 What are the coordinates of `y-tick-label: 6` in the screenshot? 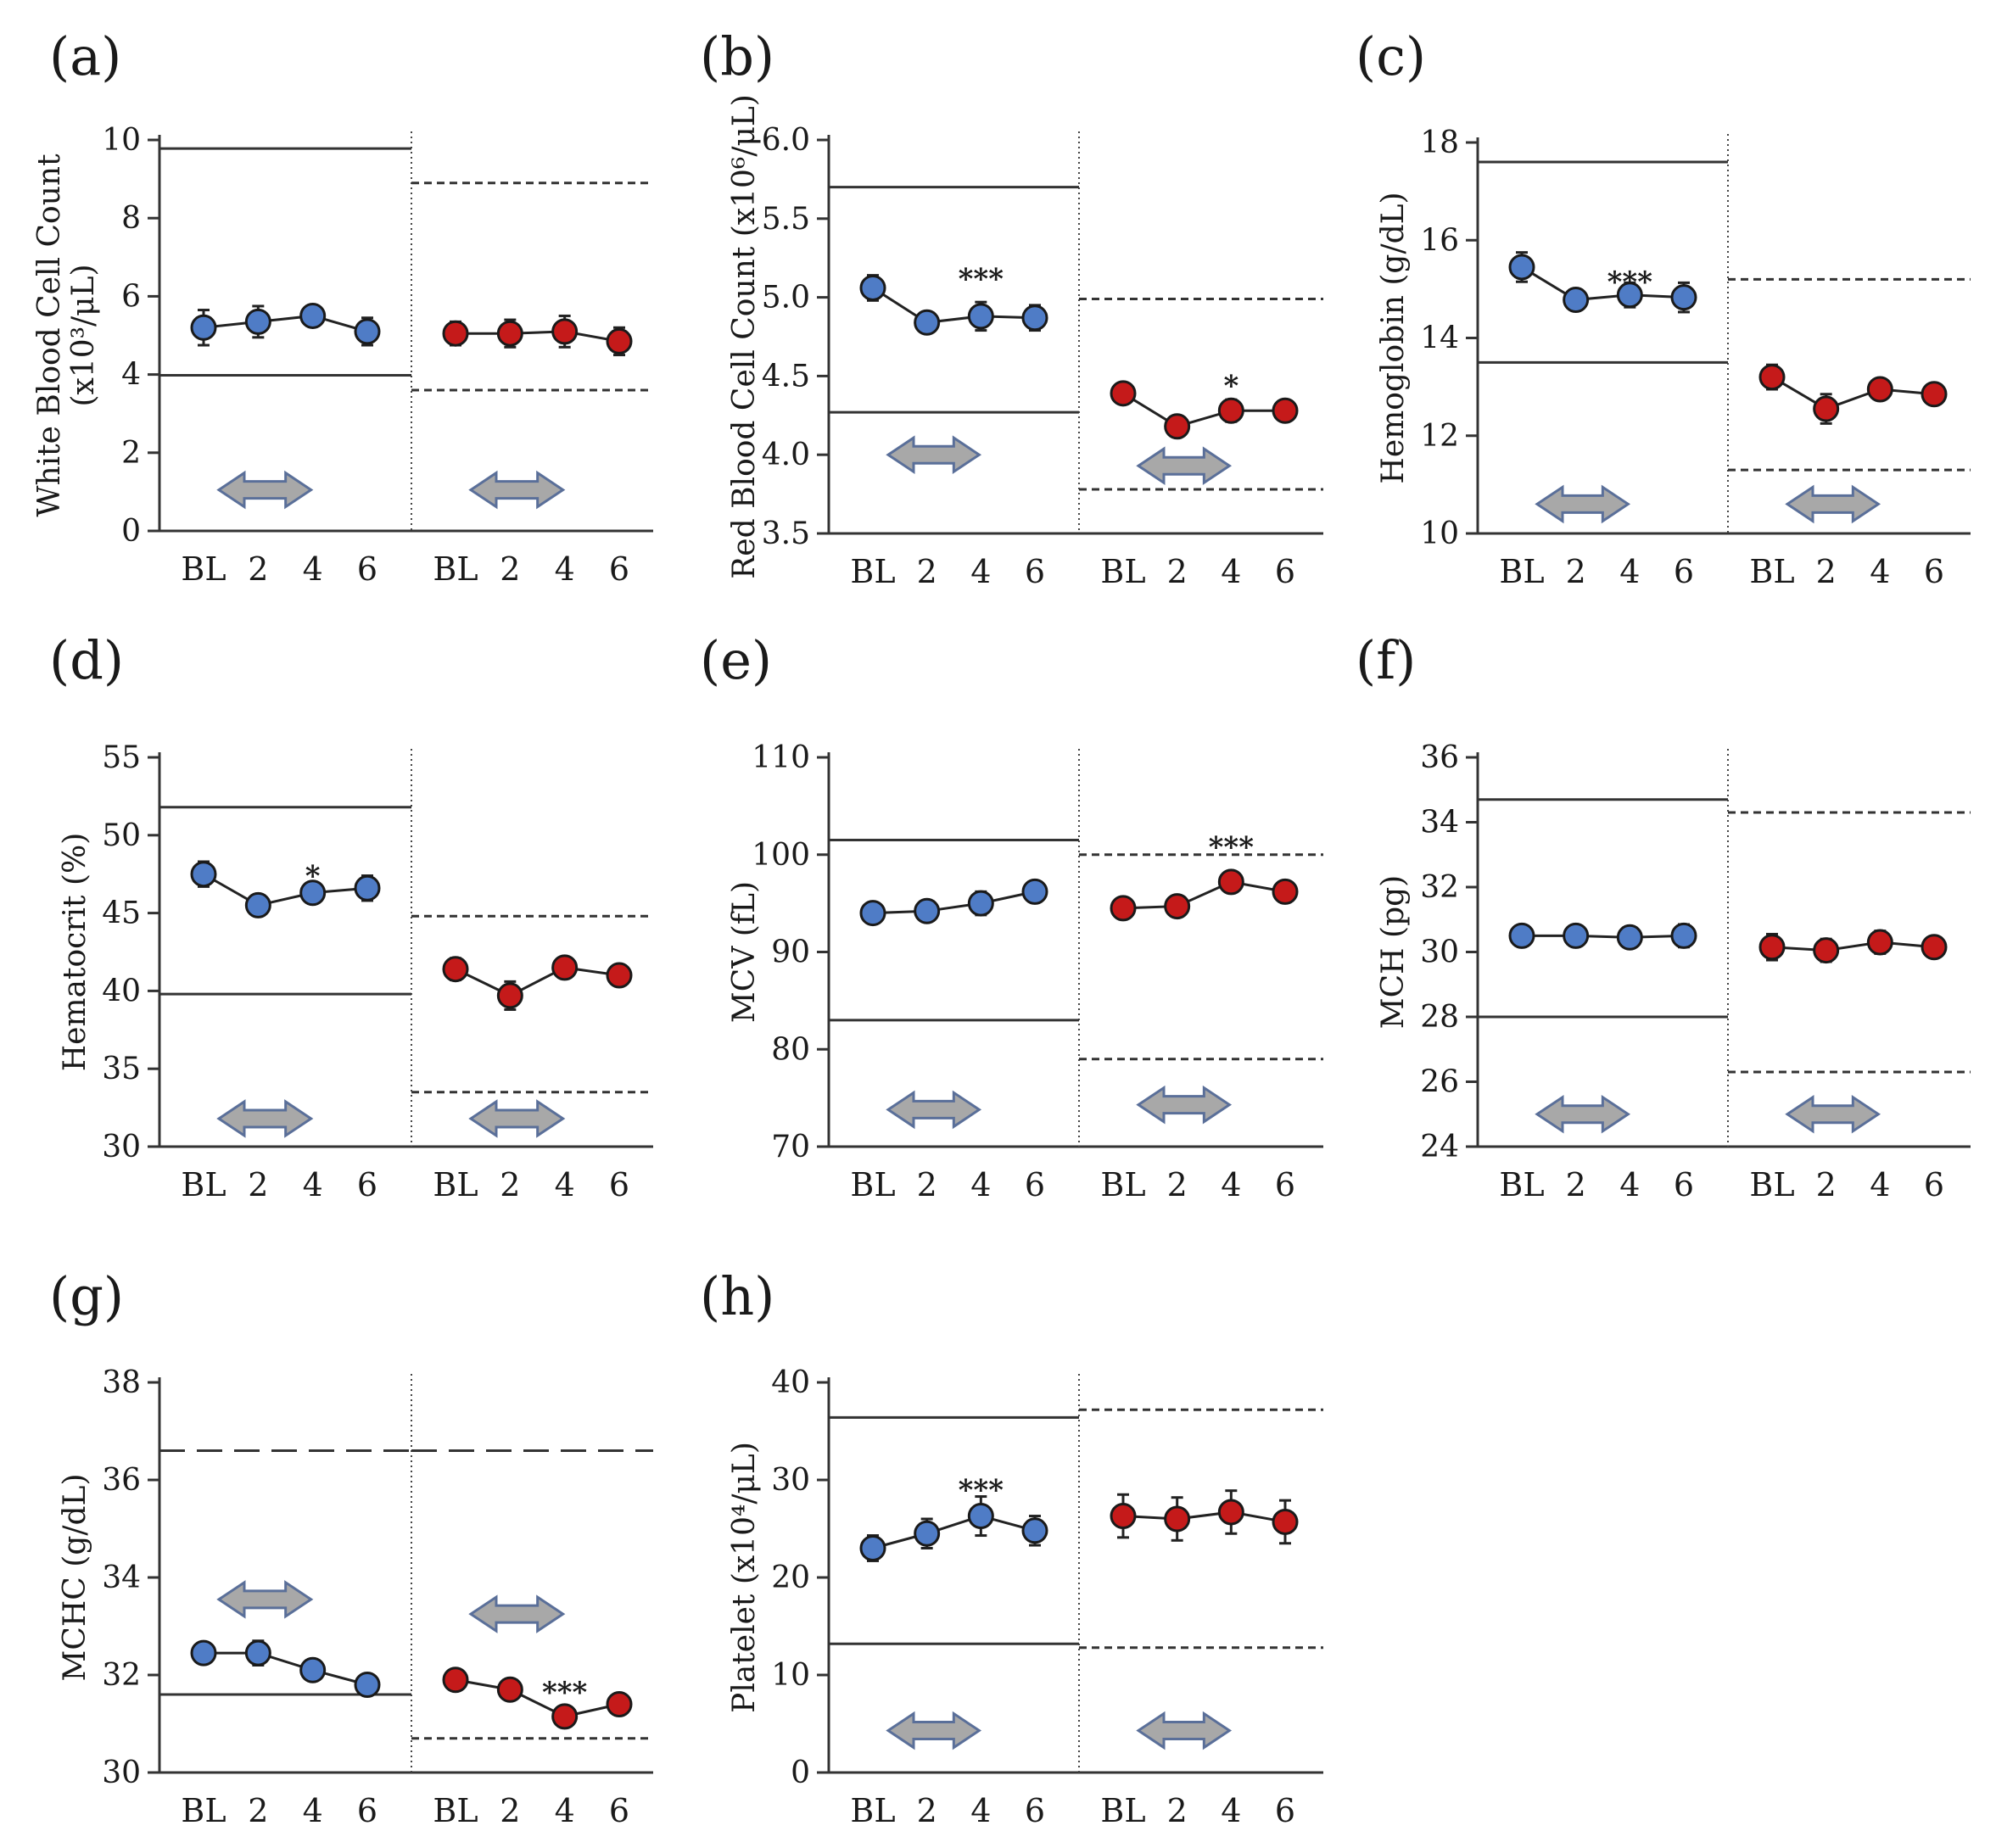 It's located at (131, 297).